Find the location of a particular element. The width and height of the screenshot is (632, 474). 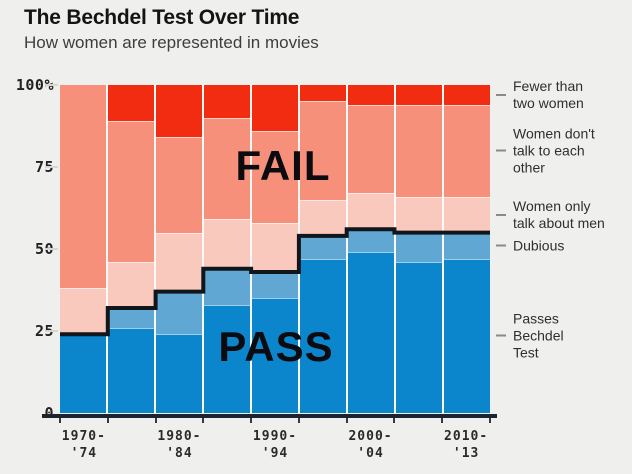

y-axis-label: 75 is located at coordinates (44, 167).